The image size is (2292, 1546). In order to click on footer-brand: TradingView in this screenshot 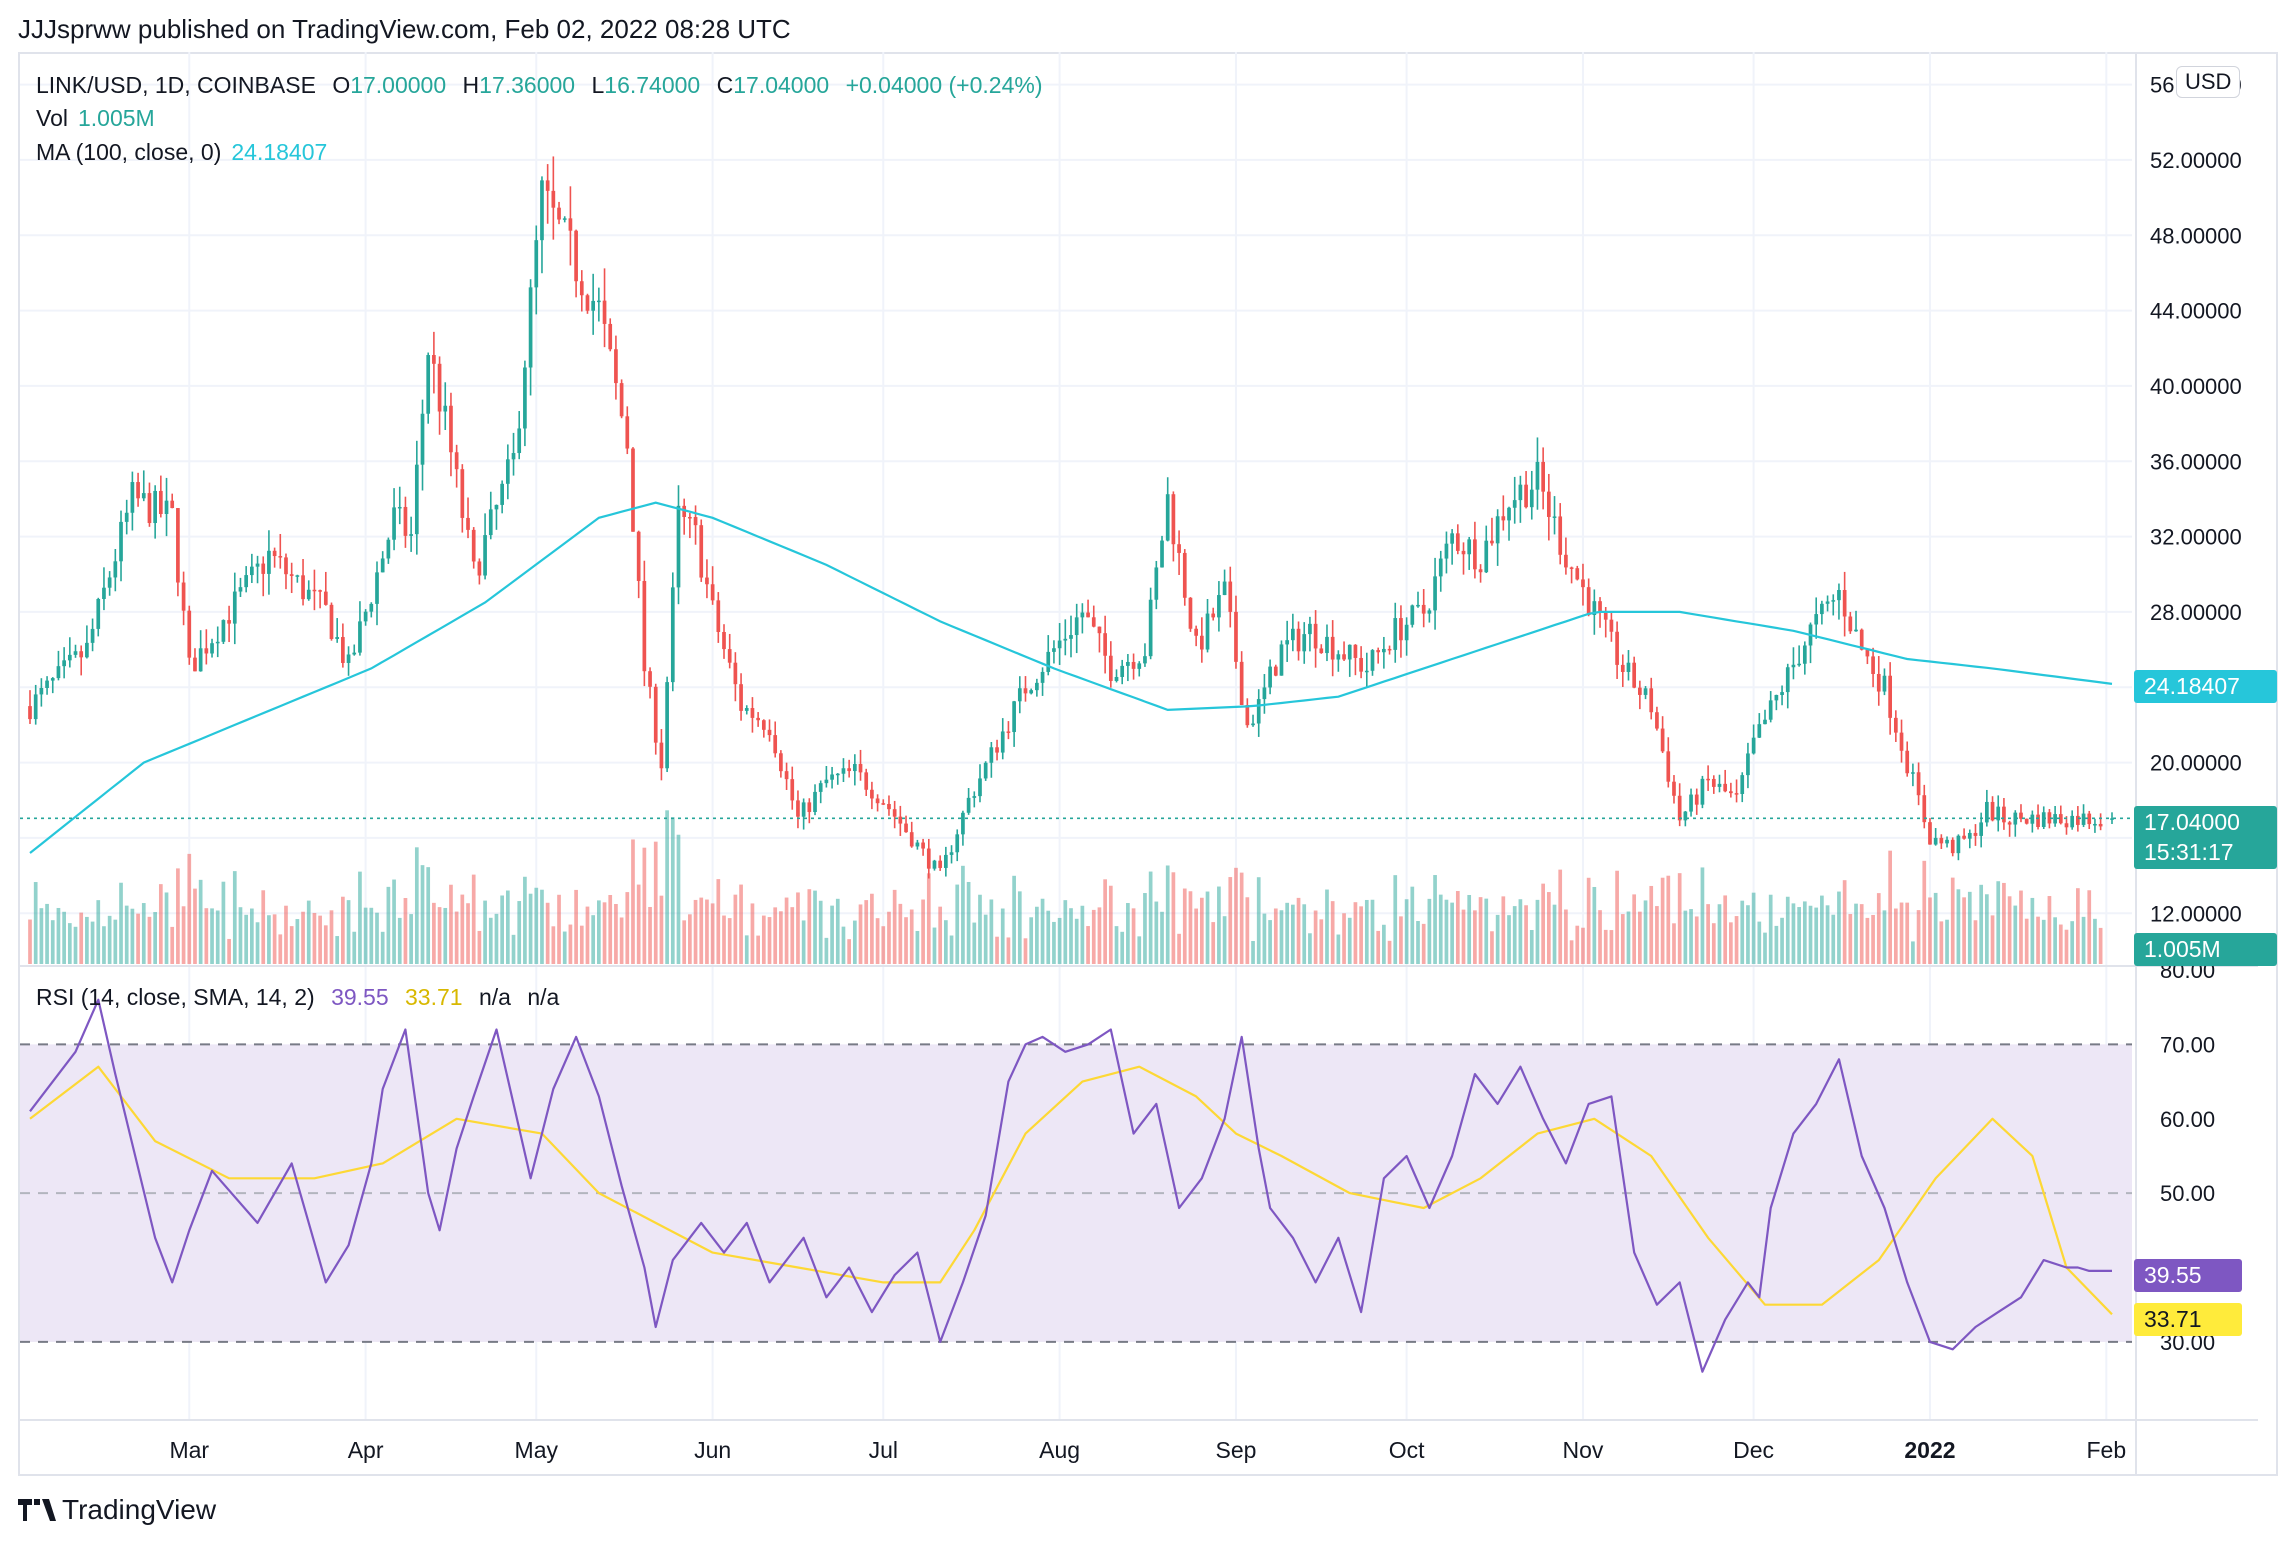, I will do `click(117, 1510)`.